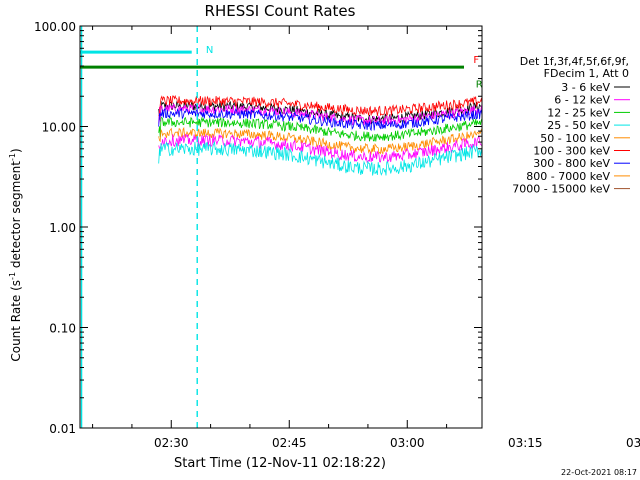 The image size is (640, 480). I want to click on rd6-label: RD6, so click(486, 85).